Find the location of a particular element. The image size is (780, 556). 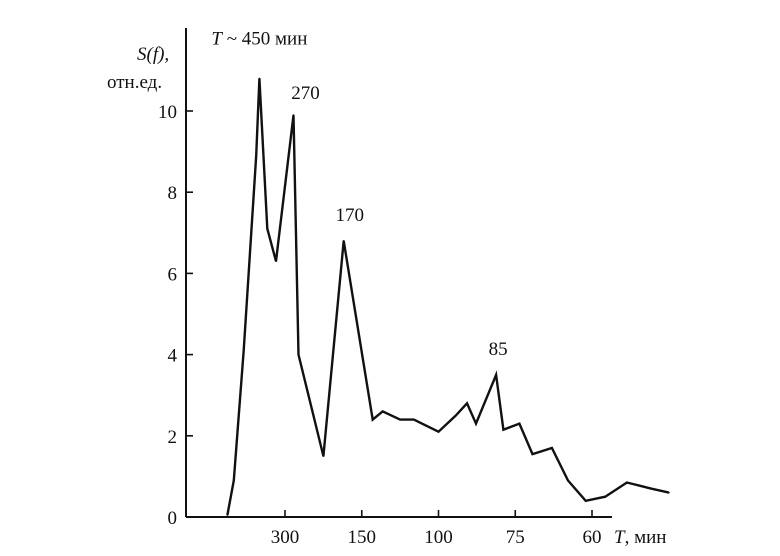

x-axis-ticks: 300 150 100 75 60 is located at coordinates (436, 529).